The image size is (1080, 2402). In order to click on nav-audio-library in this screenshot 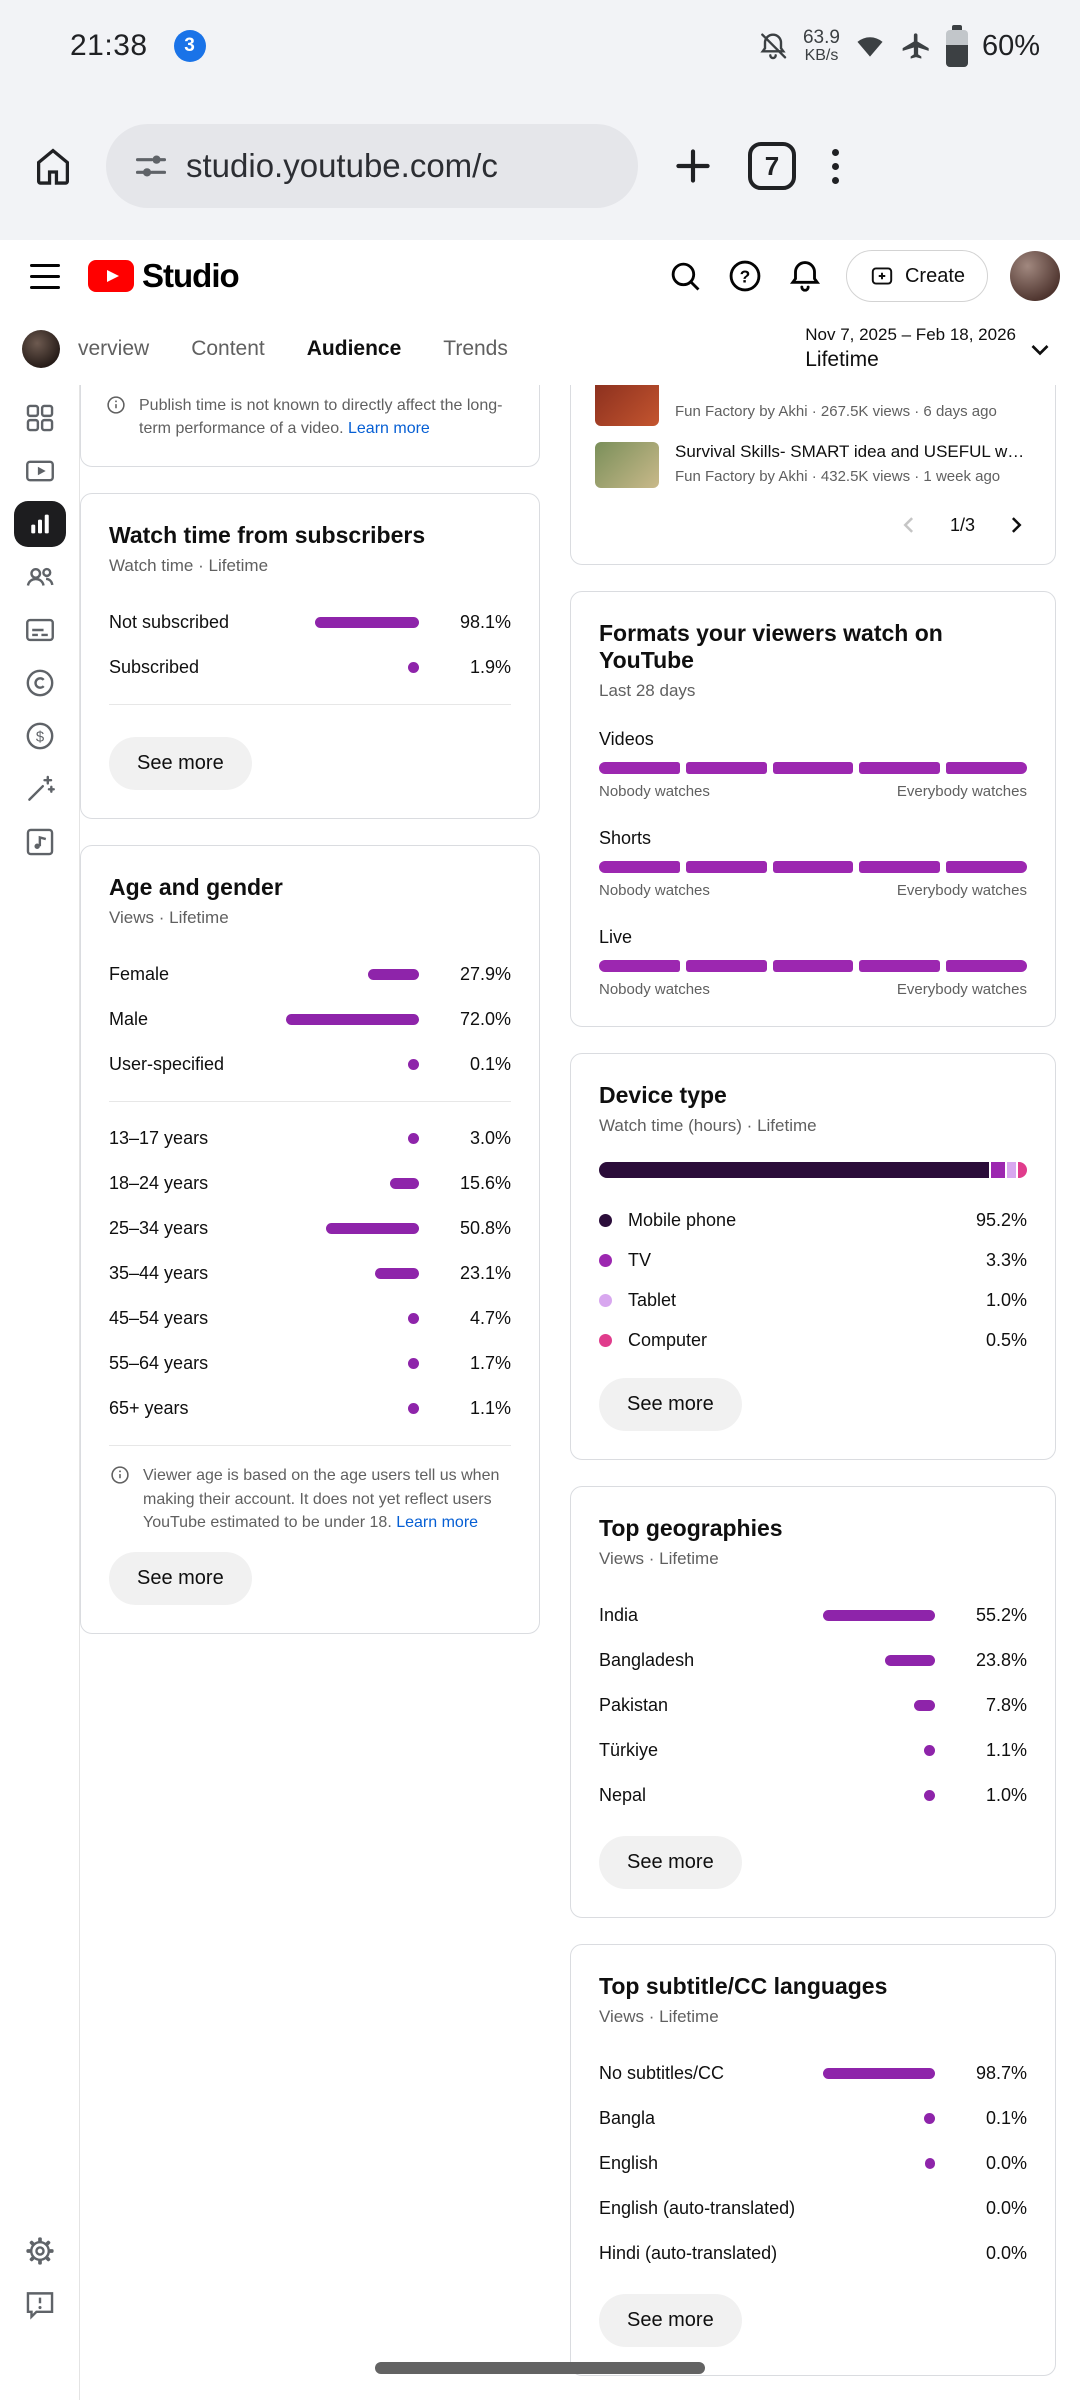, I will do `click(39, 841)`.